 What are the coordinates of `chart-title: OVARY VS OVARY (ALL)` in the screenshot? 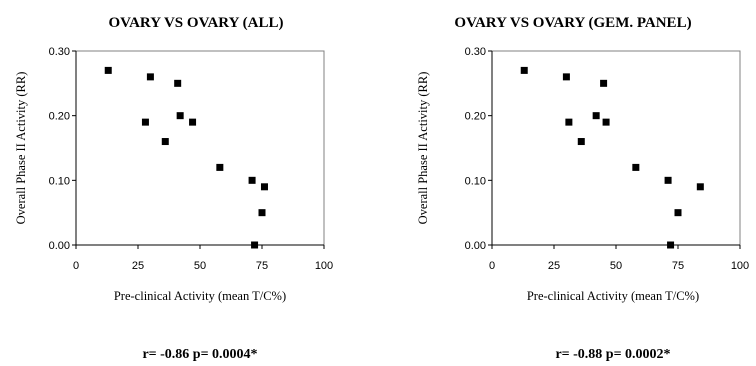 It's located at (196, 23).